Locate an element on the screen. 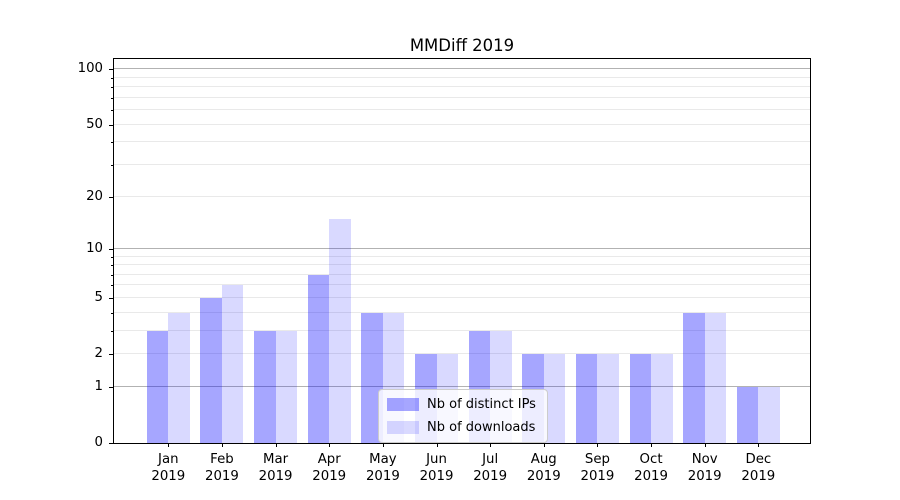 Image resolution: width=900 pixels, height=500 pixels. x-tick-mark-mar is located at coordinates (276, 445).